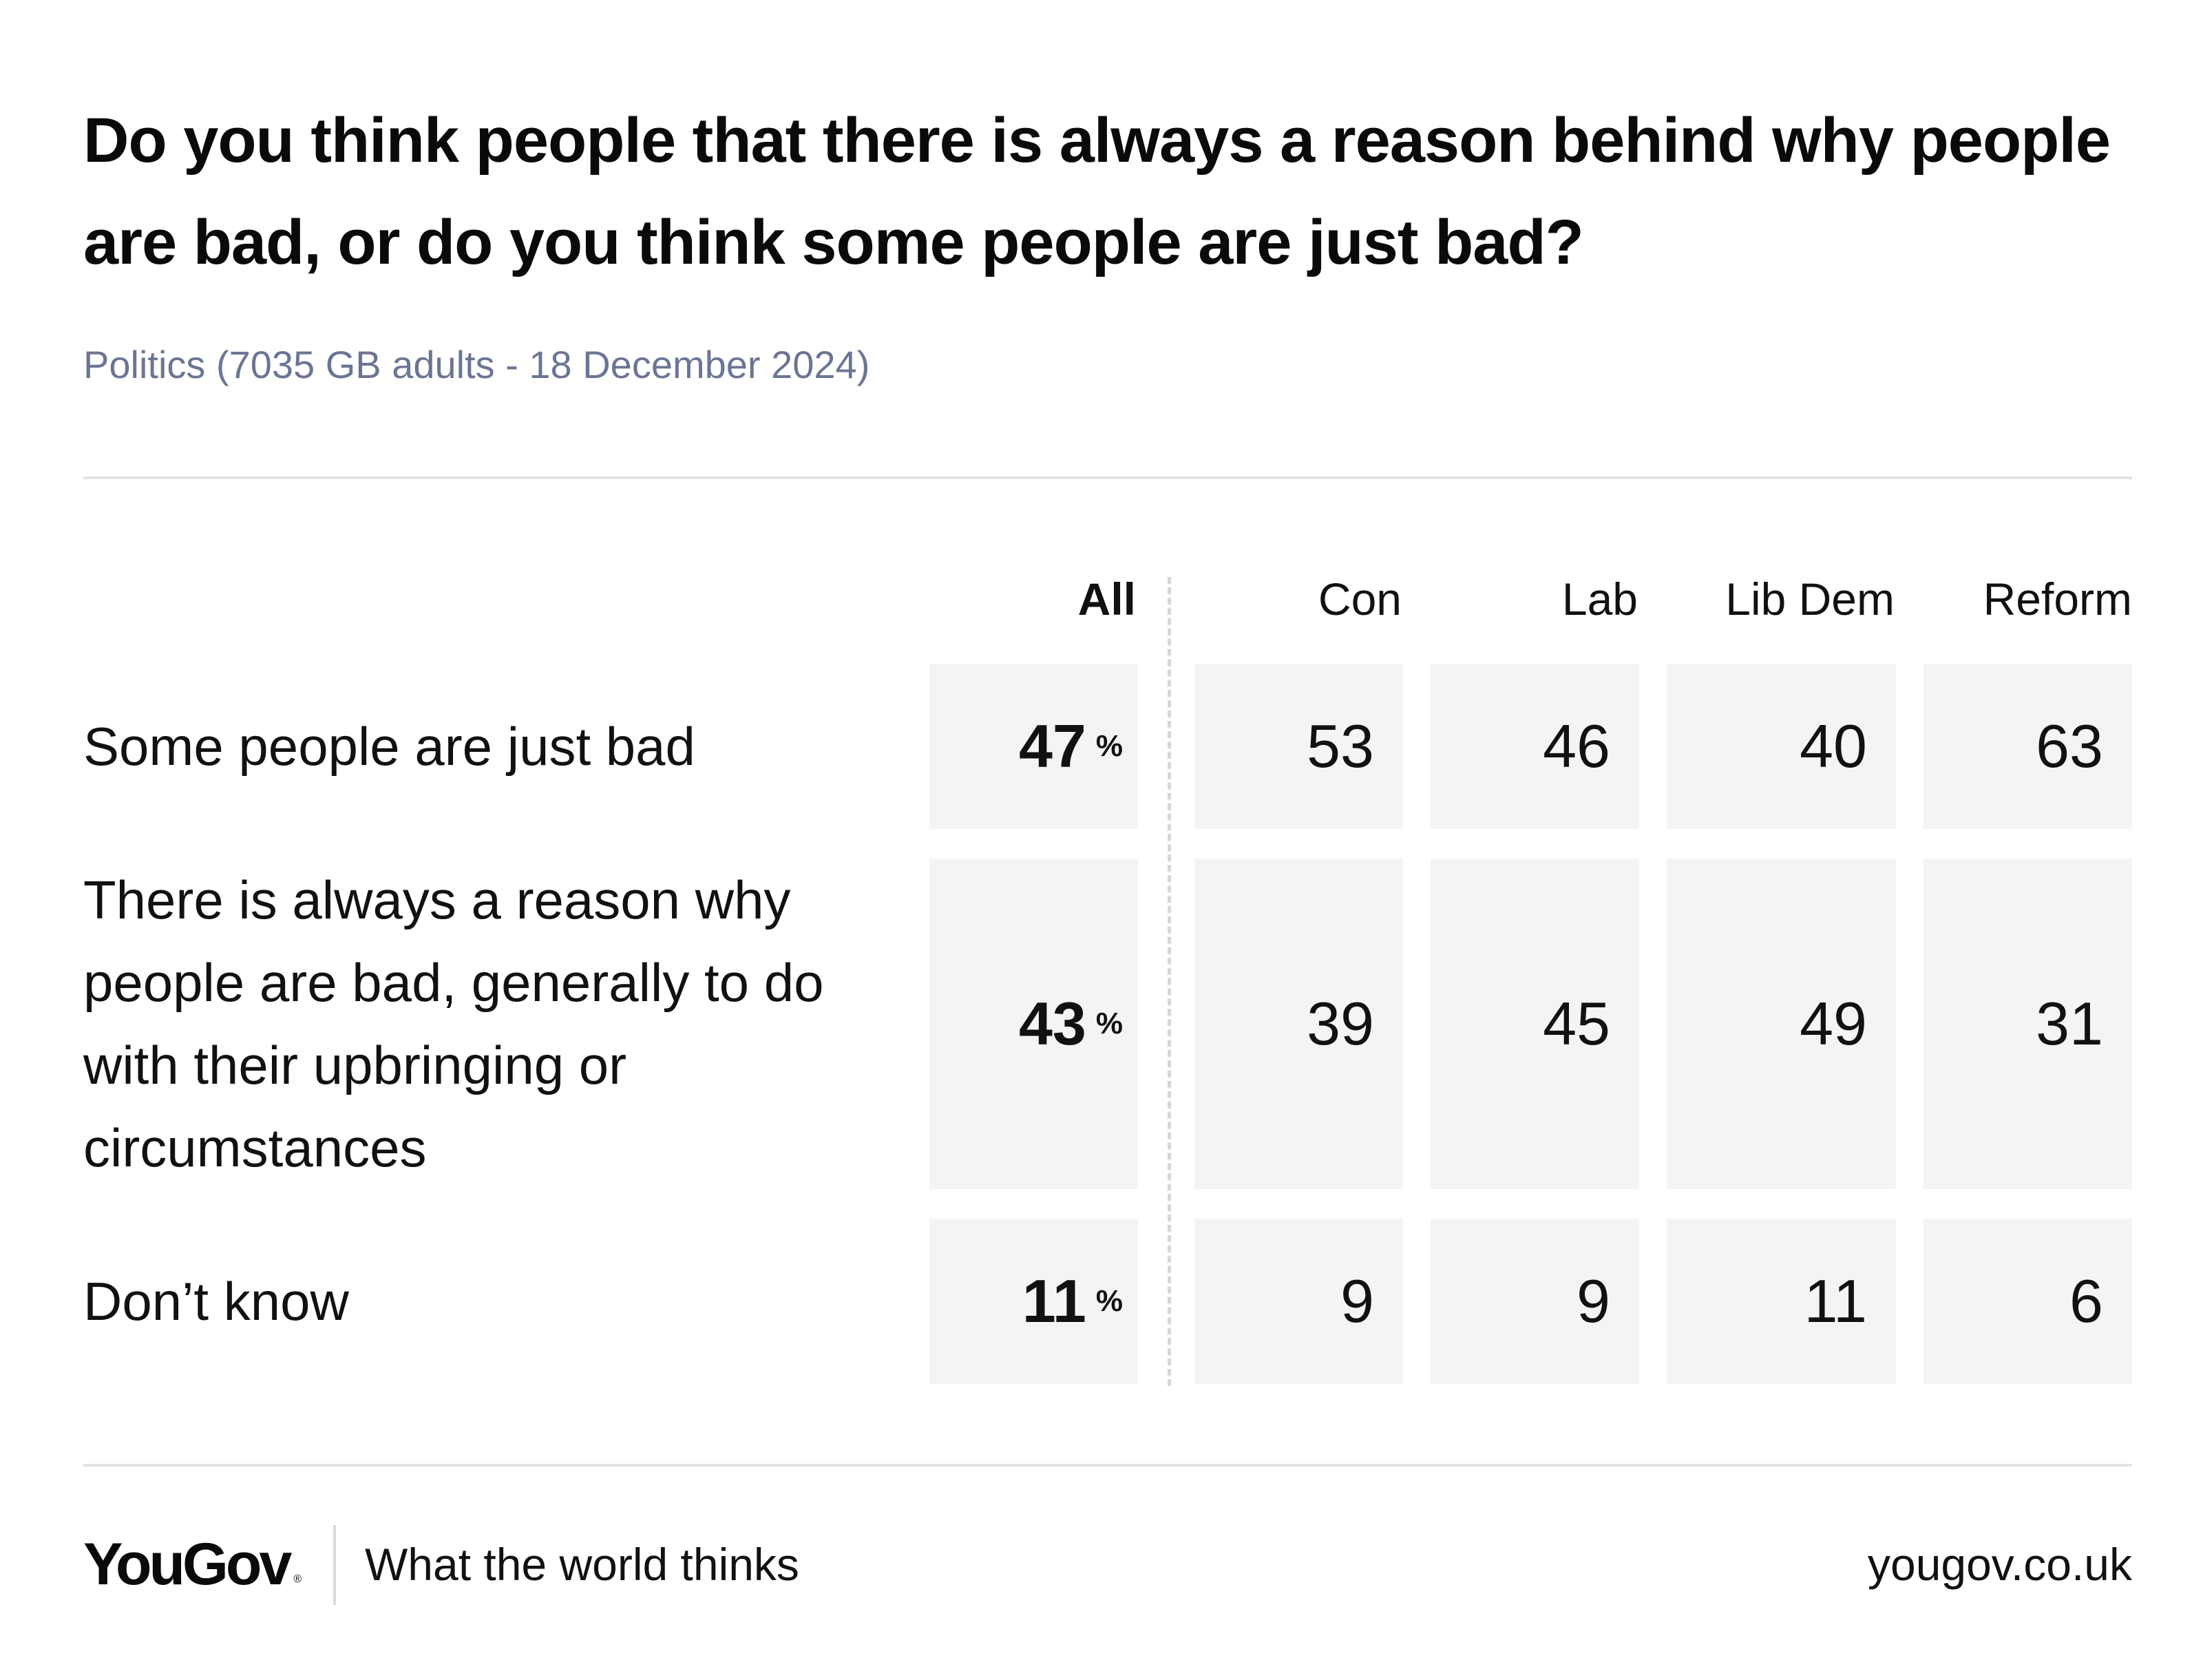 The image size is (2203, 1680). I want to click on cell-all: 43%, so click(1033, 1024).